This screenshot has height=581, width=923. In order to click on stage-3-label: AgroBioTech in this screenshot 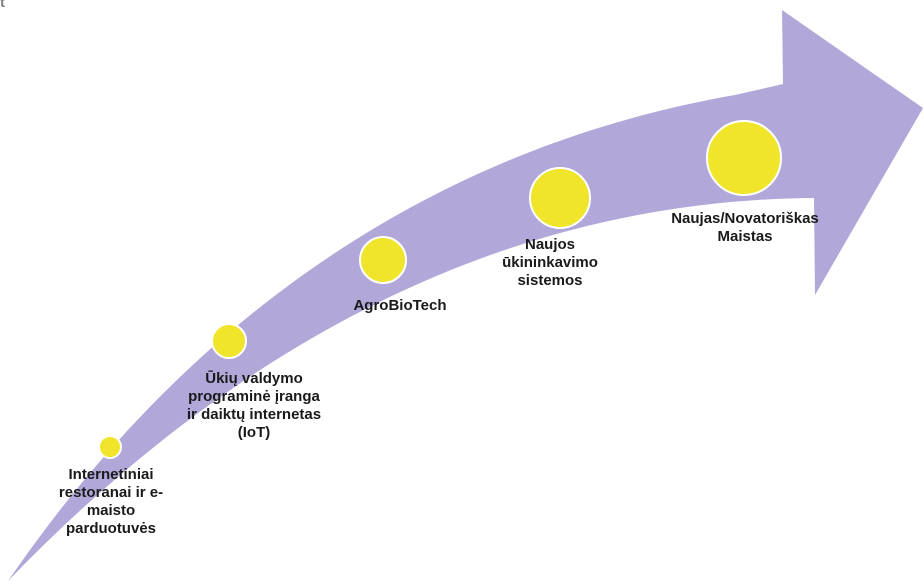, I will do `click(400, 305)`.